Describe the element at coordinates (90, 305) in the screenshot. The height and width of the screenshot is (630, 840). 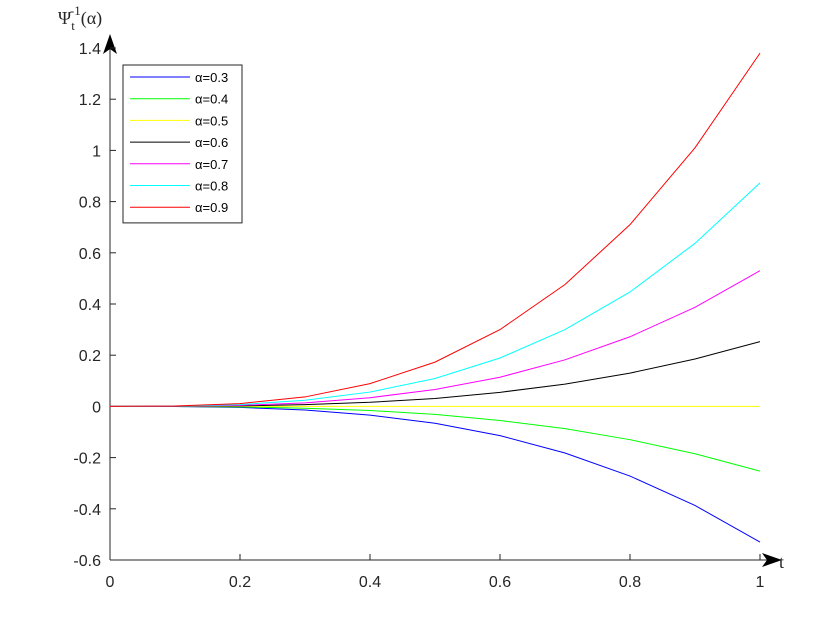
I see `y-tick-label: 0.4` at that location.